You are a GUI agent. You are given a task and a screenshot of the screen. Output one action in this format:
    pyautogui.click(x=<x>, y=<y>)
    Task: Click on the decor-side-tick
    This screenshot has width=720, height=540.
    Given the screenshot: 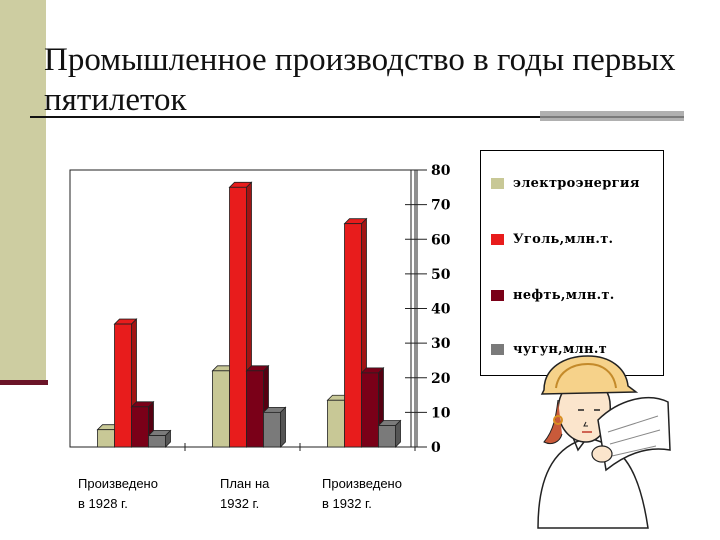 What is the action you would take?
    pyautogui.click(x=24, y=382)
    